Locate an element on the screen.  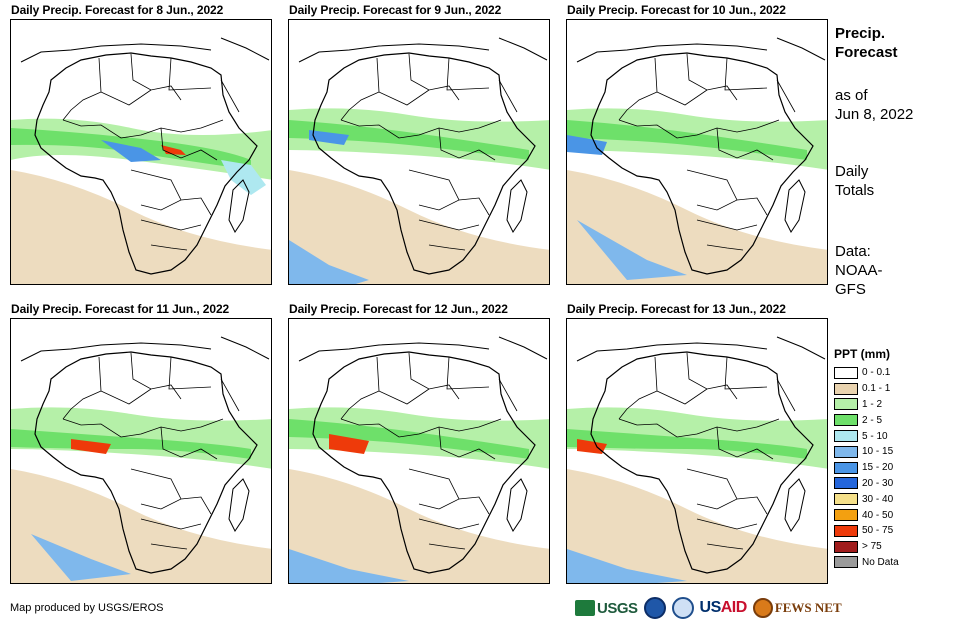
partner-logos: USGS USAID FEWS NET is located at coordinates (708, 608).